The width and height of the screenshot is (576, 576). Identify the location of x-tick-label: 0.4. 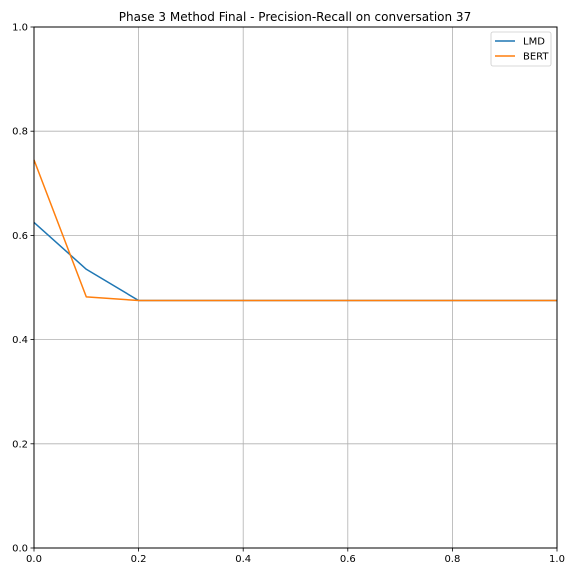
(243, 559).